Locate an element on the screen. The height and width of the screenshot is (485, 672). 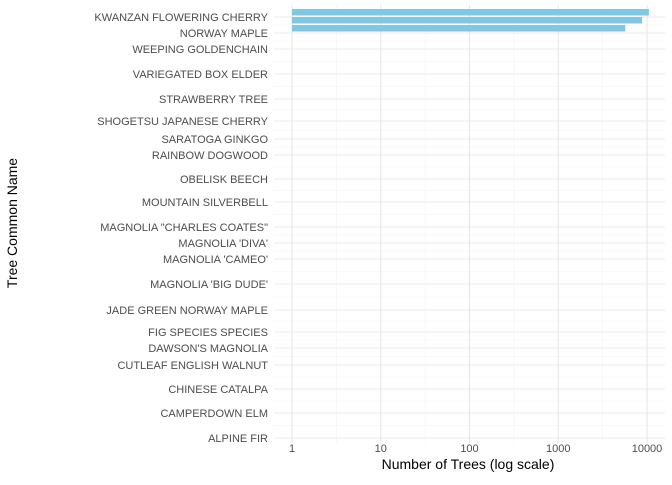
y-tick-label: RAINBOW DOGWOOD is located at coordinates (210, 156).